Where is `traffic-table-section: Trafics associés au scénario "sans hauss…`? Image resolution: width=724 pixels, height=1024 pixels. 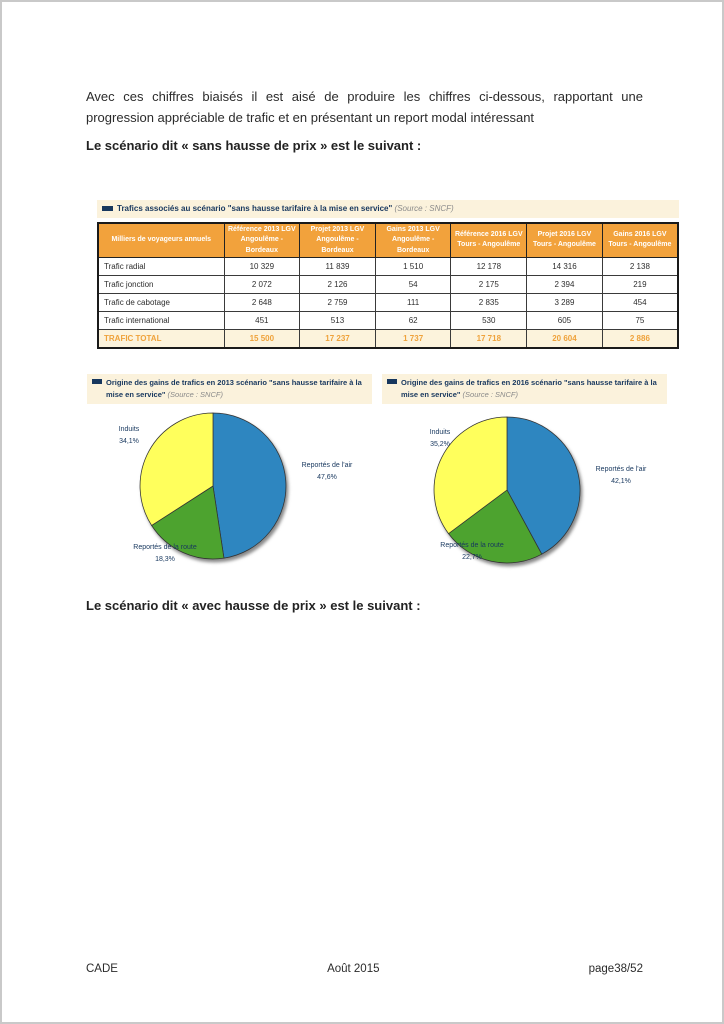
traffic-table-section: Trafics associés au scénario "sans hauss… is located at coordinates (388, 274).